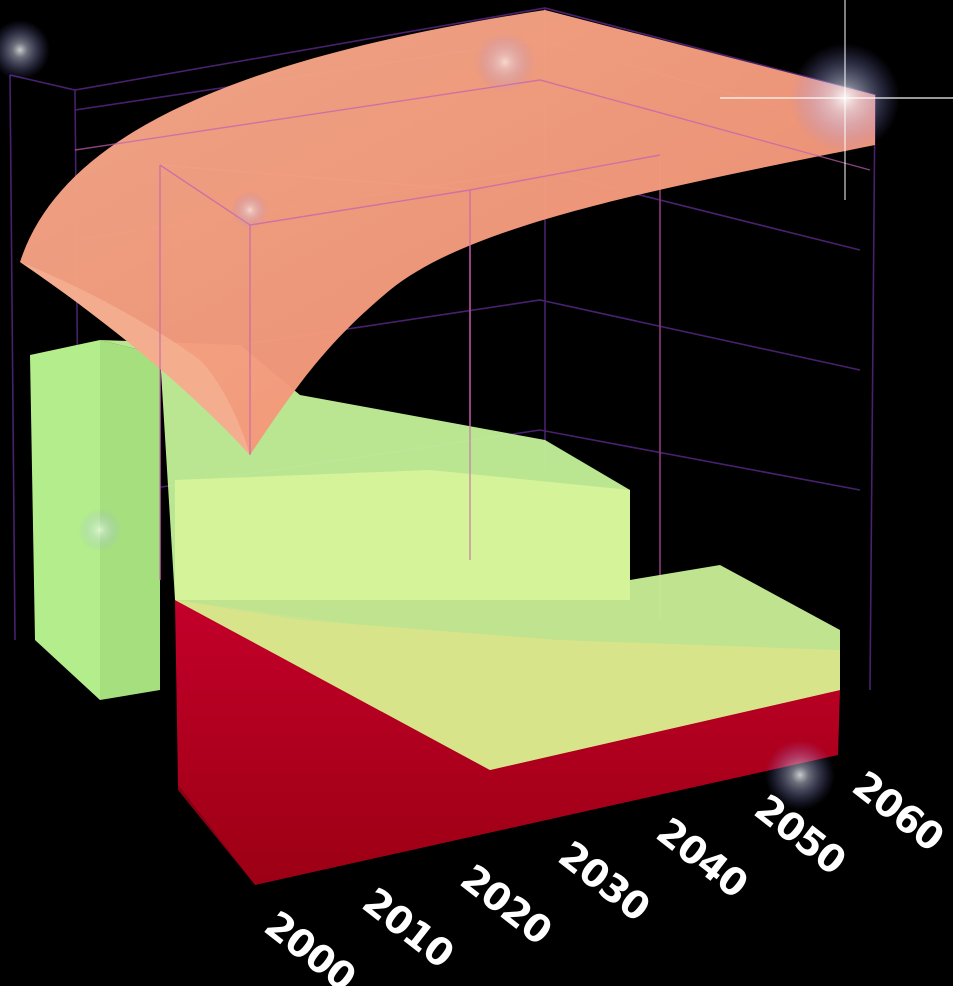 This screenshot has height=986, width=953. Describe the element at coordinates (505, 904) in the screenshot. I see `x-tick-label-2020: 2020` at that location.